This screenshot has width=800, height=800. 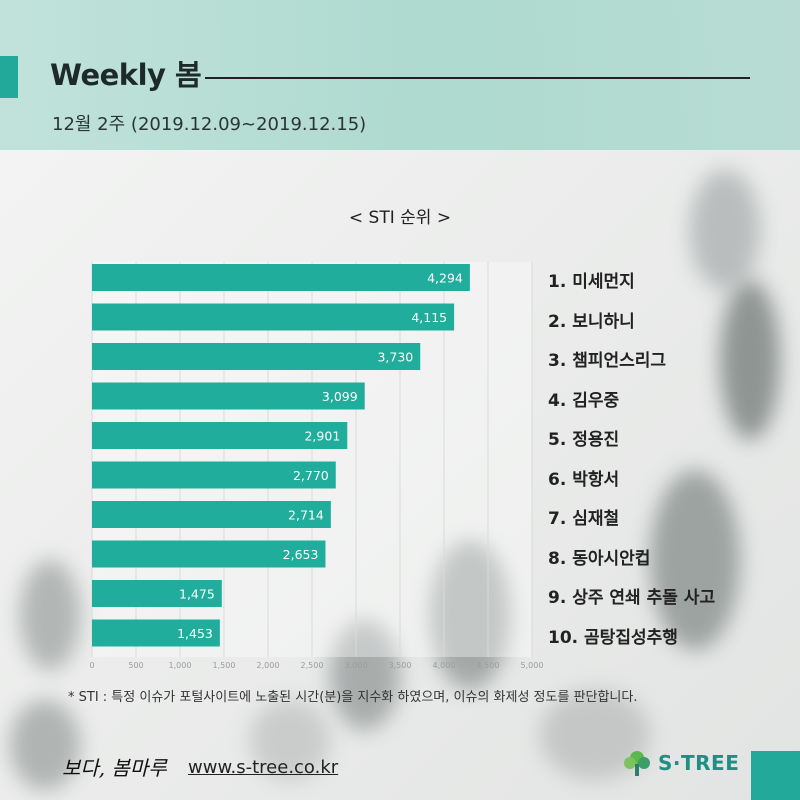 I want to click on page-subtitle: 12월 2주 (2019.12.09~2019.12.15), so click(x=209, y=124).